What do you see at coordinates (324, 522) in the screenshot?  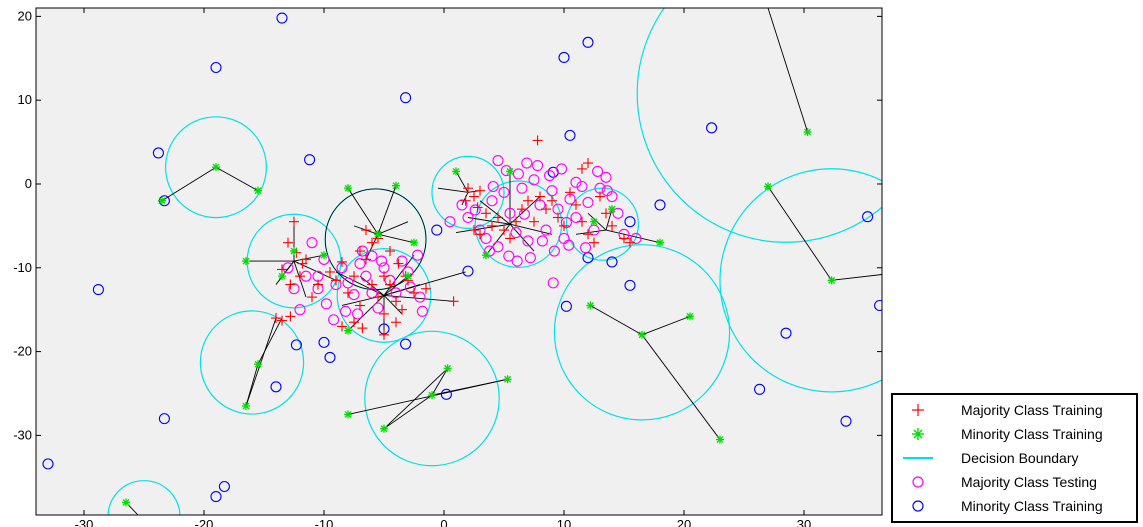 I see `x-tick-label: -10` at bounding box center [324, 522].